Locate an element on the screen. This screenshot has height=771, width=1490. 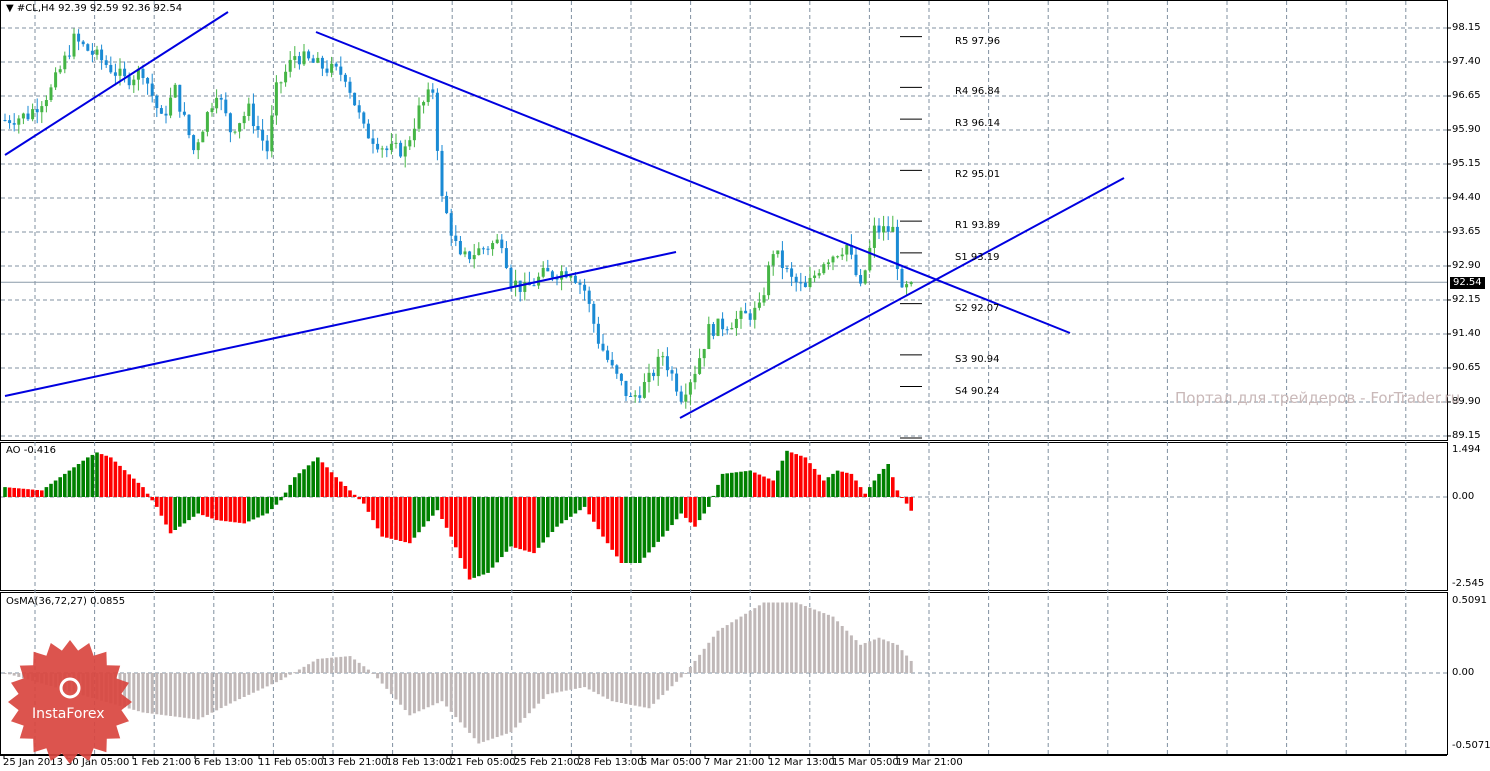
price-axis-label: 89.15 is located at coordinates (1466, 435).